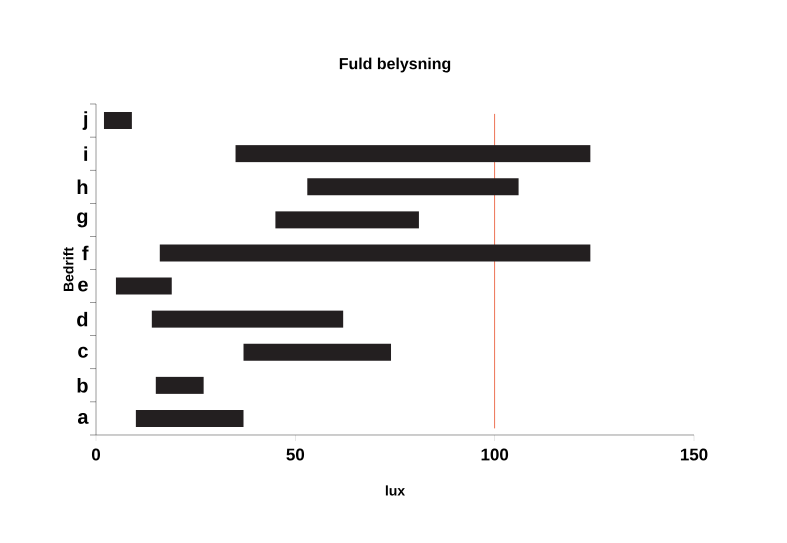  Describe the element at coordinates (82, 319) in the screenshot. I see `y-tick-label: d` at that location.